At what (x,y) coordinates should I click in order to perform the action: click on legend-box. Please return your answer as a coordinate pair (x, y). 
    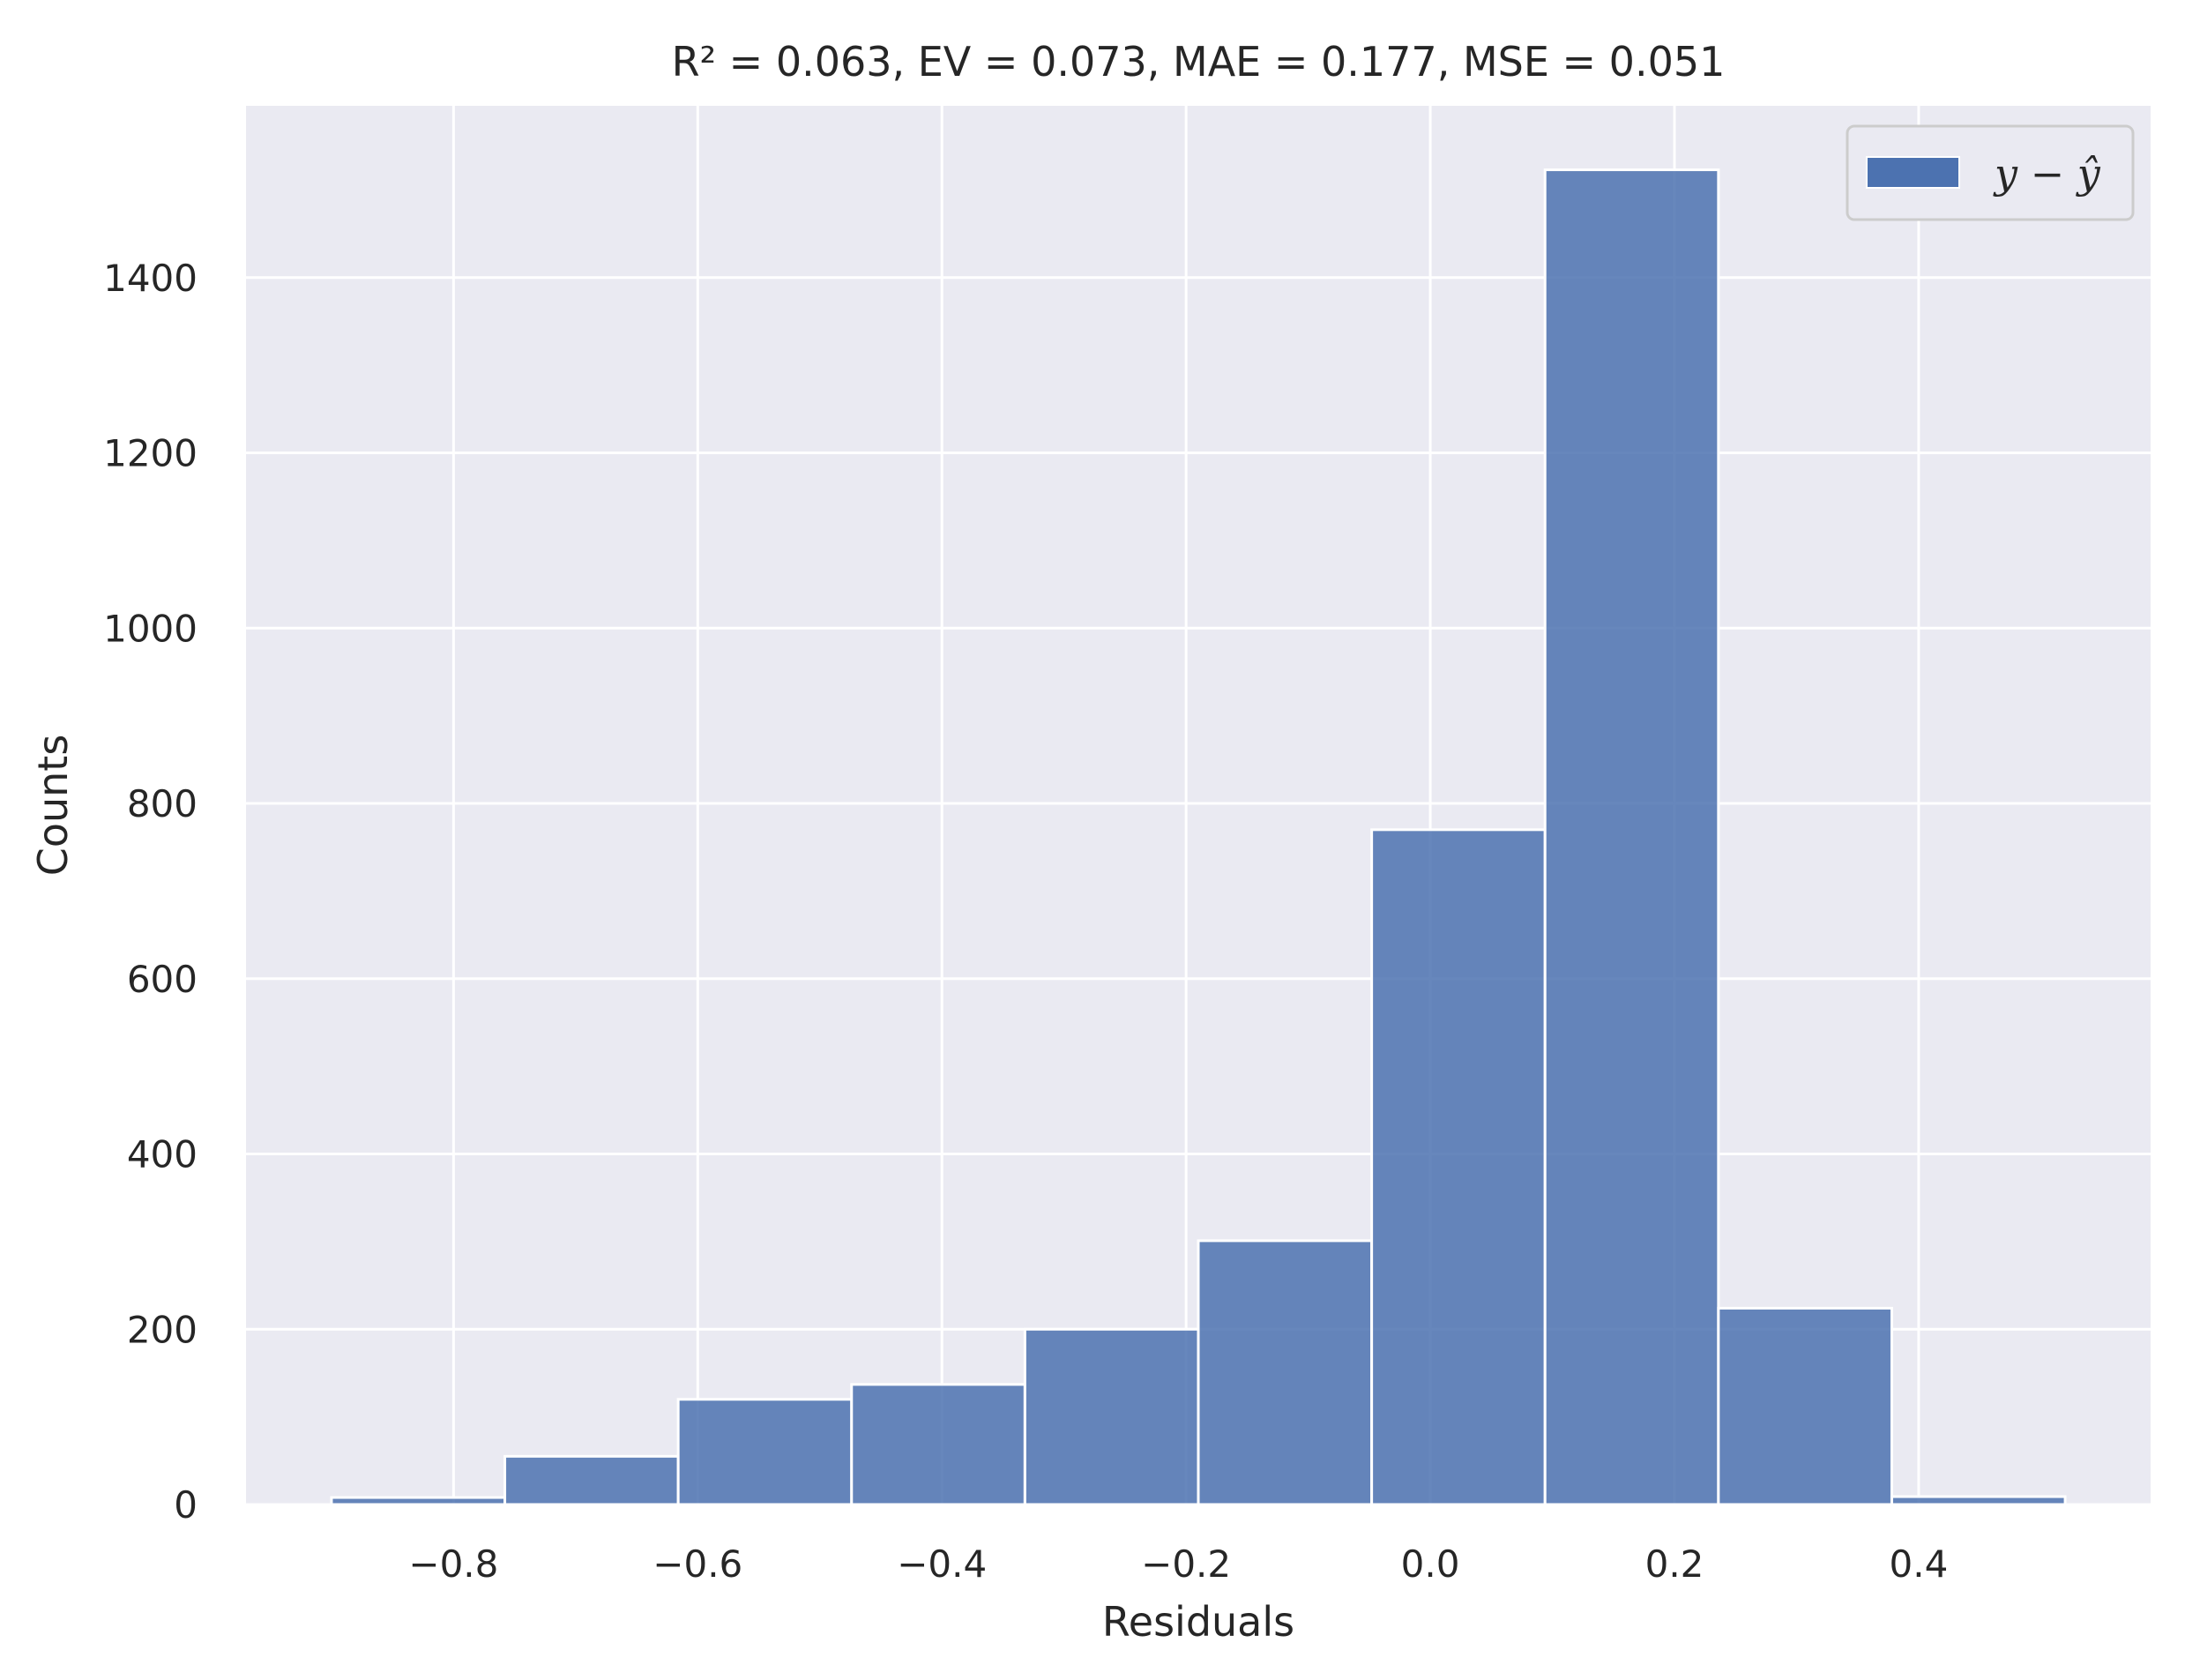
    Looking at the image, I should click on (1990, 172).